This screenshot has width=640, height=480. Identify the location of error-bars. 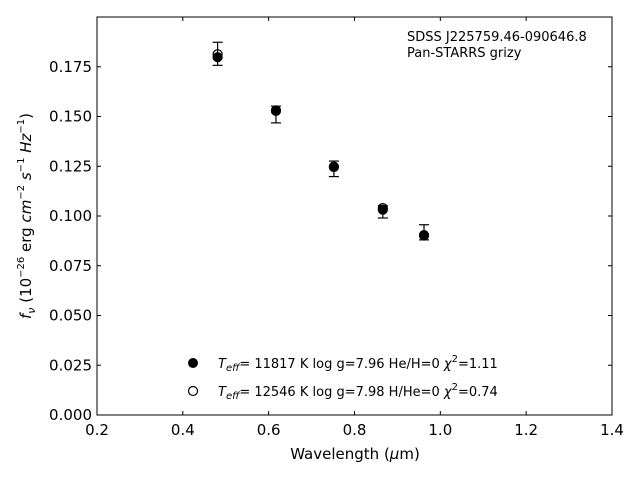
(321, 141).